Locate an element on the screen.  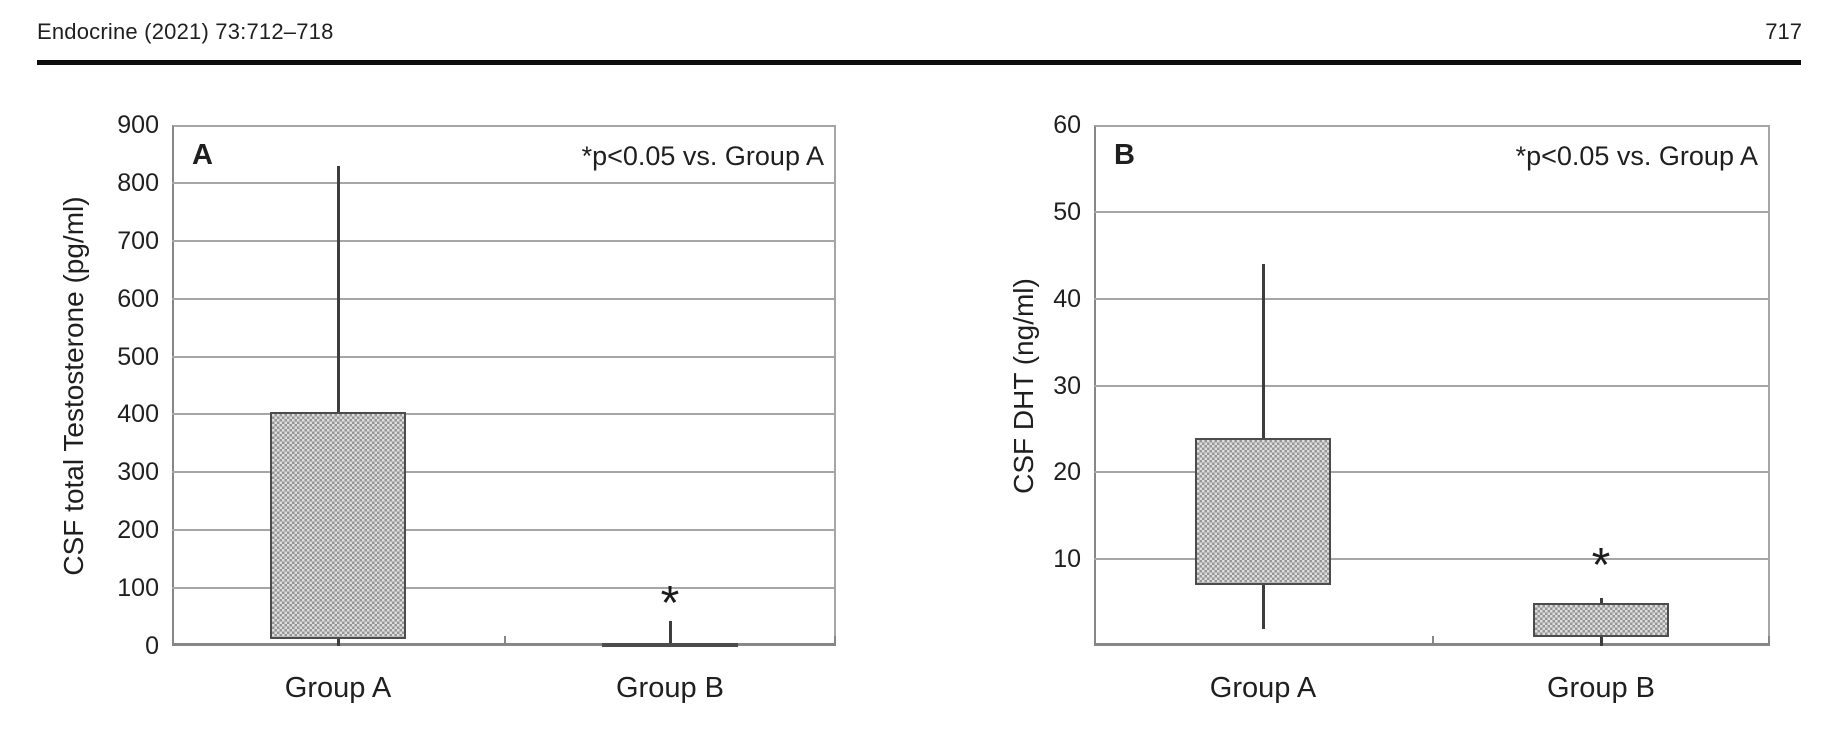
panel-letter: B is located at coordinates (1124, 155).